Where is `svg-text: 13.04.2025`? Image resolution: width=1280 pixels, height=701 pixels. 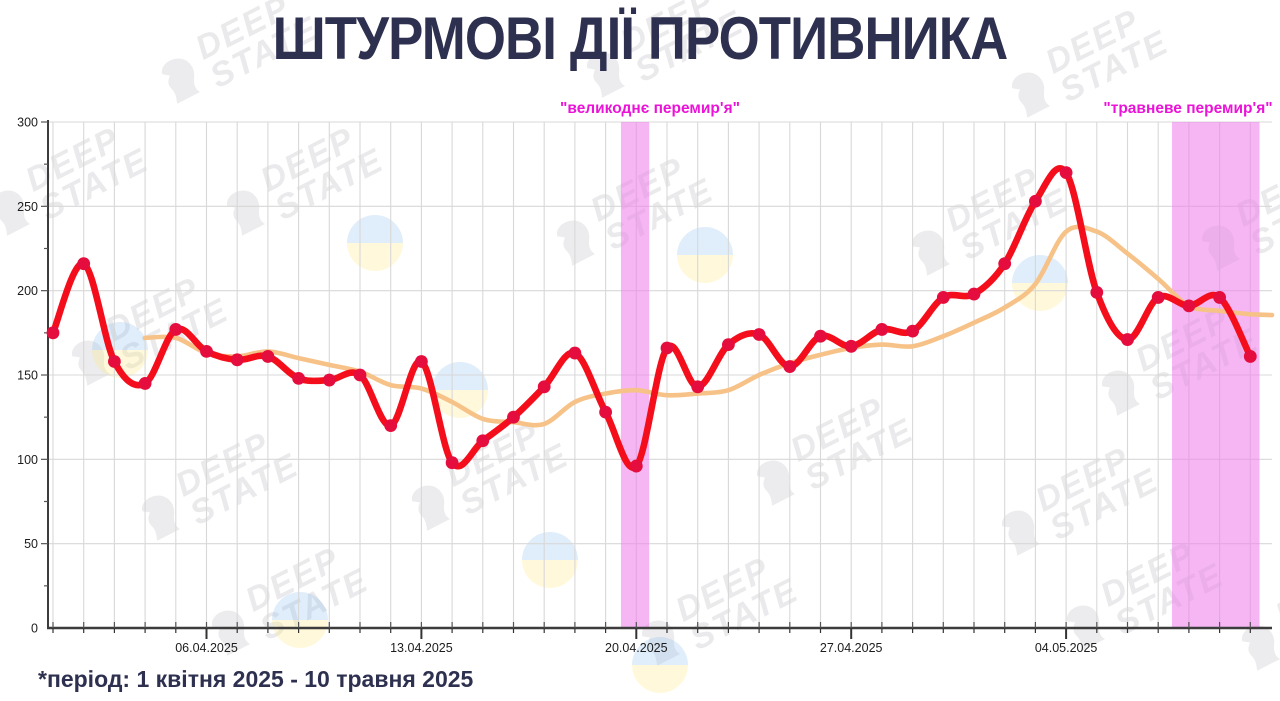 svg-text: 13.04.2025 is located at coordinates (421, 648).